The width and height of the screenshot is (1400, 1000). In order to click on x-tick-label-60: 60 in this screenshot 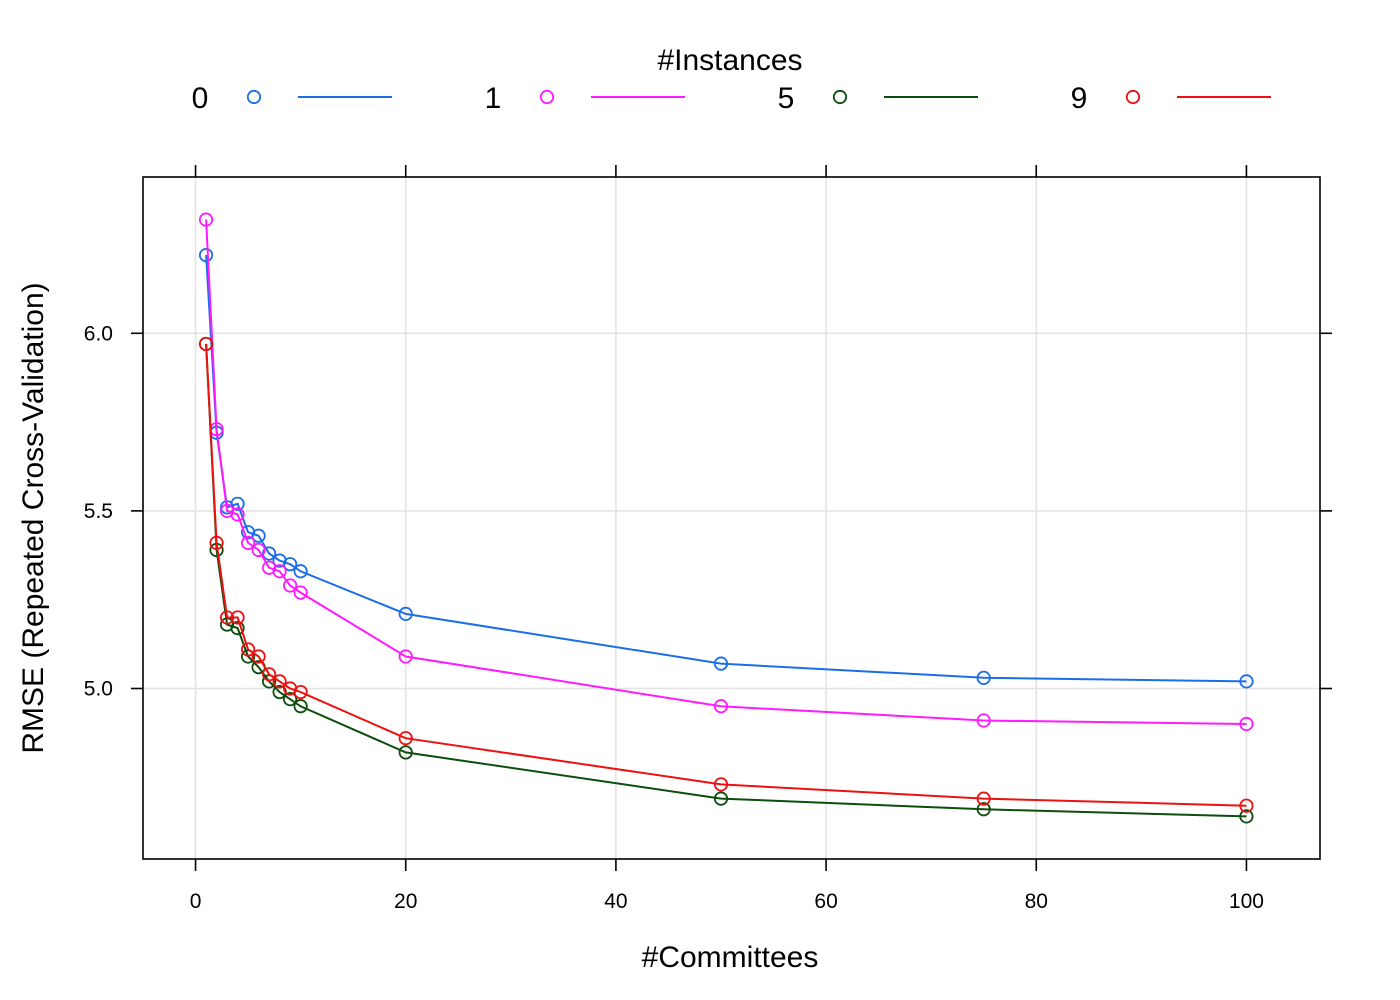, I will do `click(825, 901)`.